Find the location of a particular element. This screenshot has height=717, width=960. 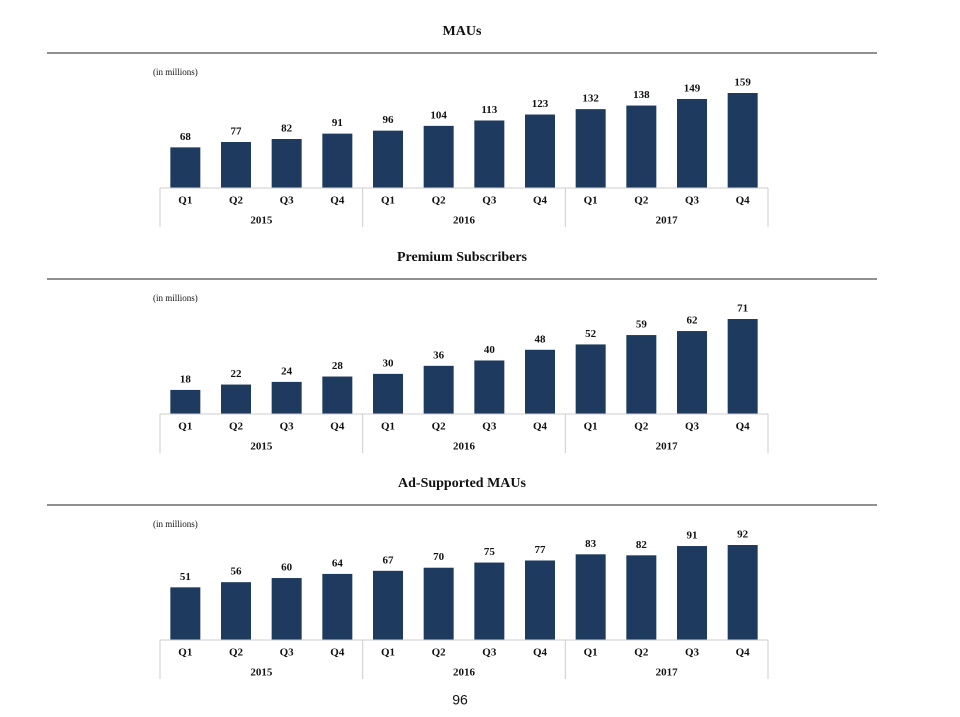

data-label: 62 is located at coordinates (693, 321).